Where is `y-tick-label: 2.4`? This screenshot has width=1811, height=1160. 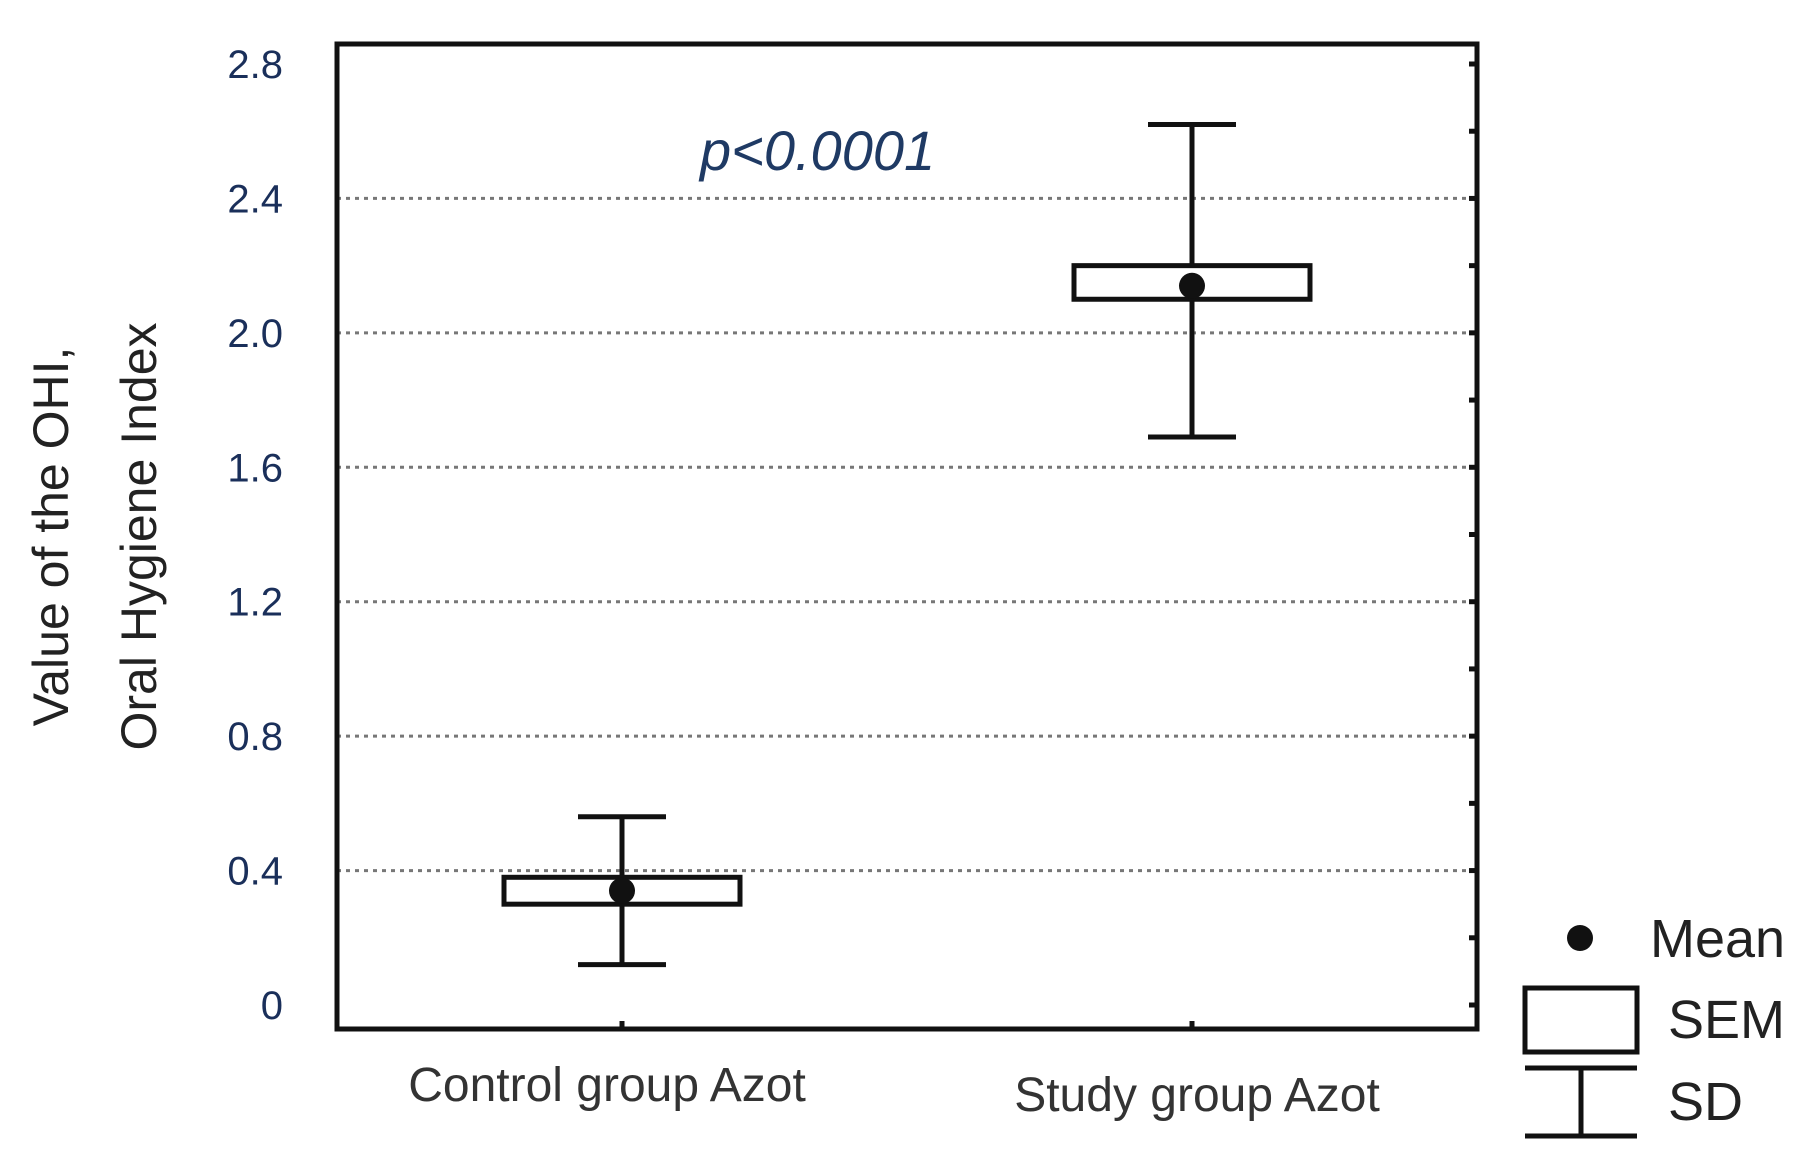
y-tick-label: 2.4 is located at coordinates (255, 199).